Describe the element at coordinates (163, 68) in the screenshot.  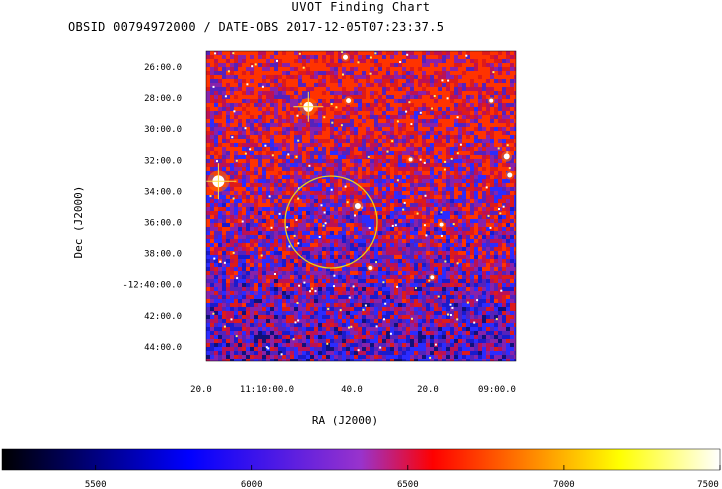
I see `y-tick-label: 26:00.0` at that location.